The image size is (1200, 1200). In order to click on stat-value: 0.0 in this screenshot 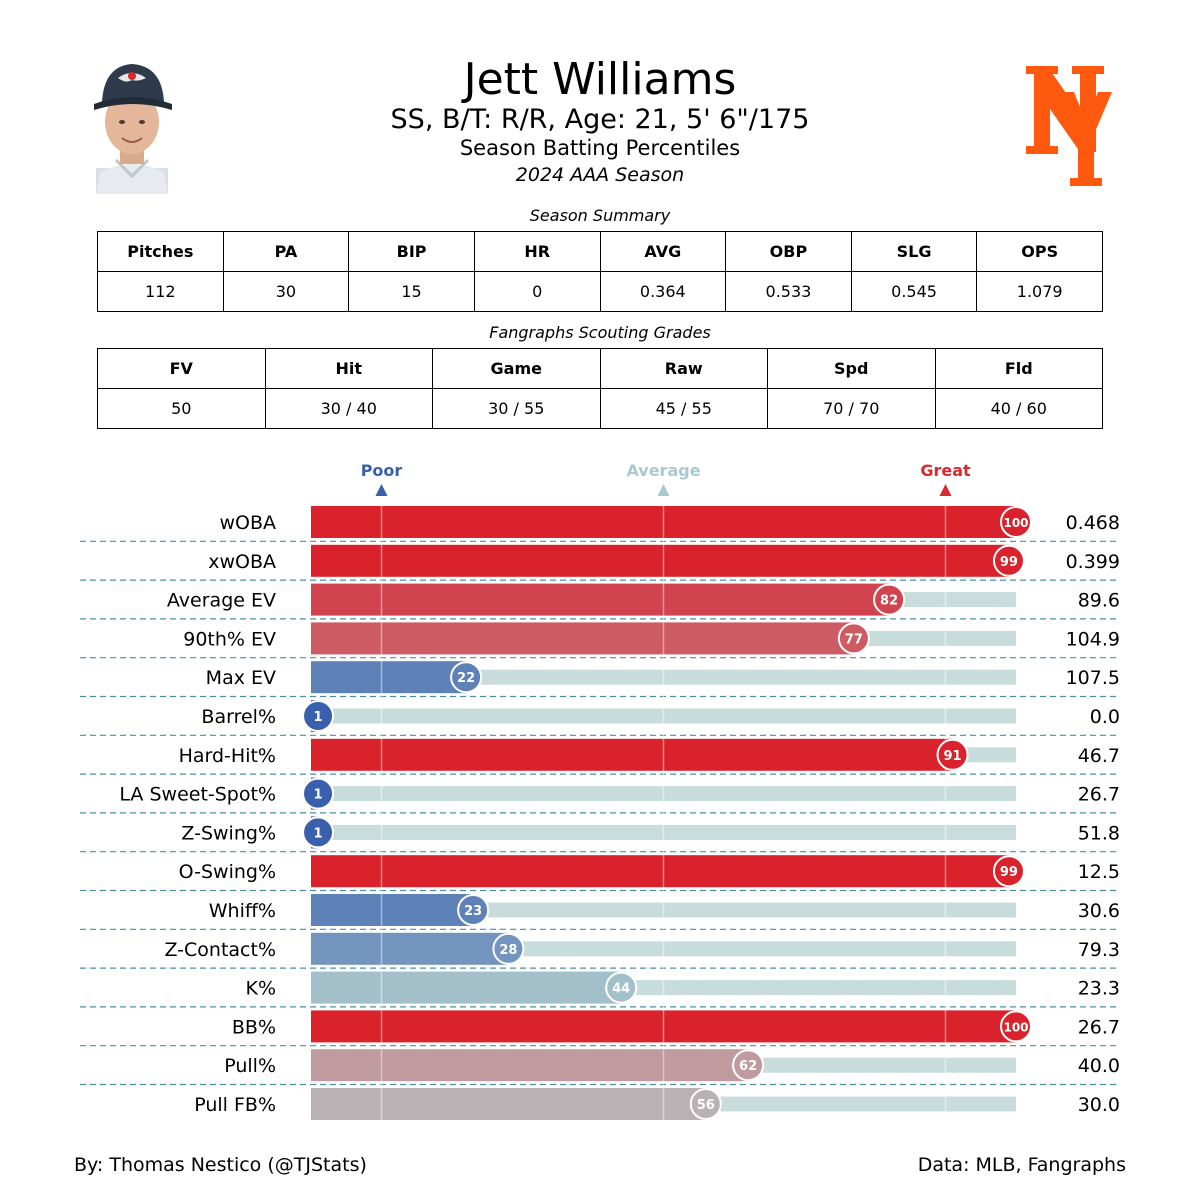, I will do `click(1105, 717)`.